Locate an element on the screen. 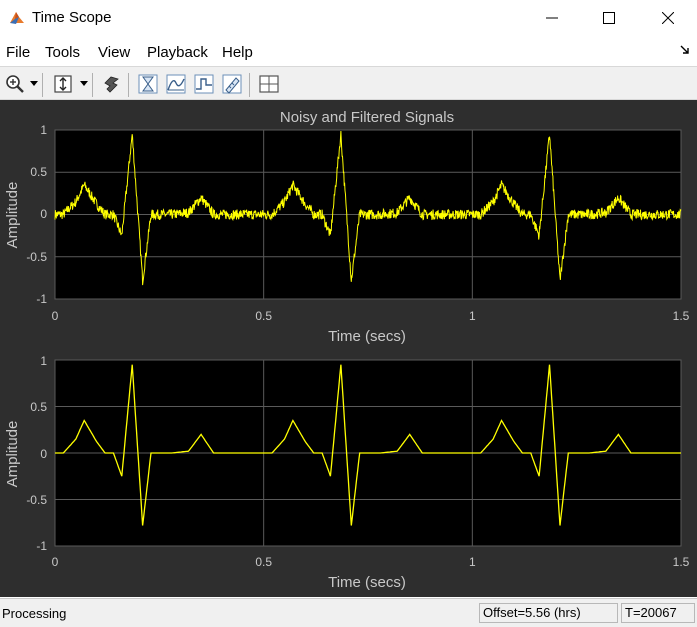 This screenshot has width=697, height=627. highlight-simulink-icon is located at coordinates (112, 84).